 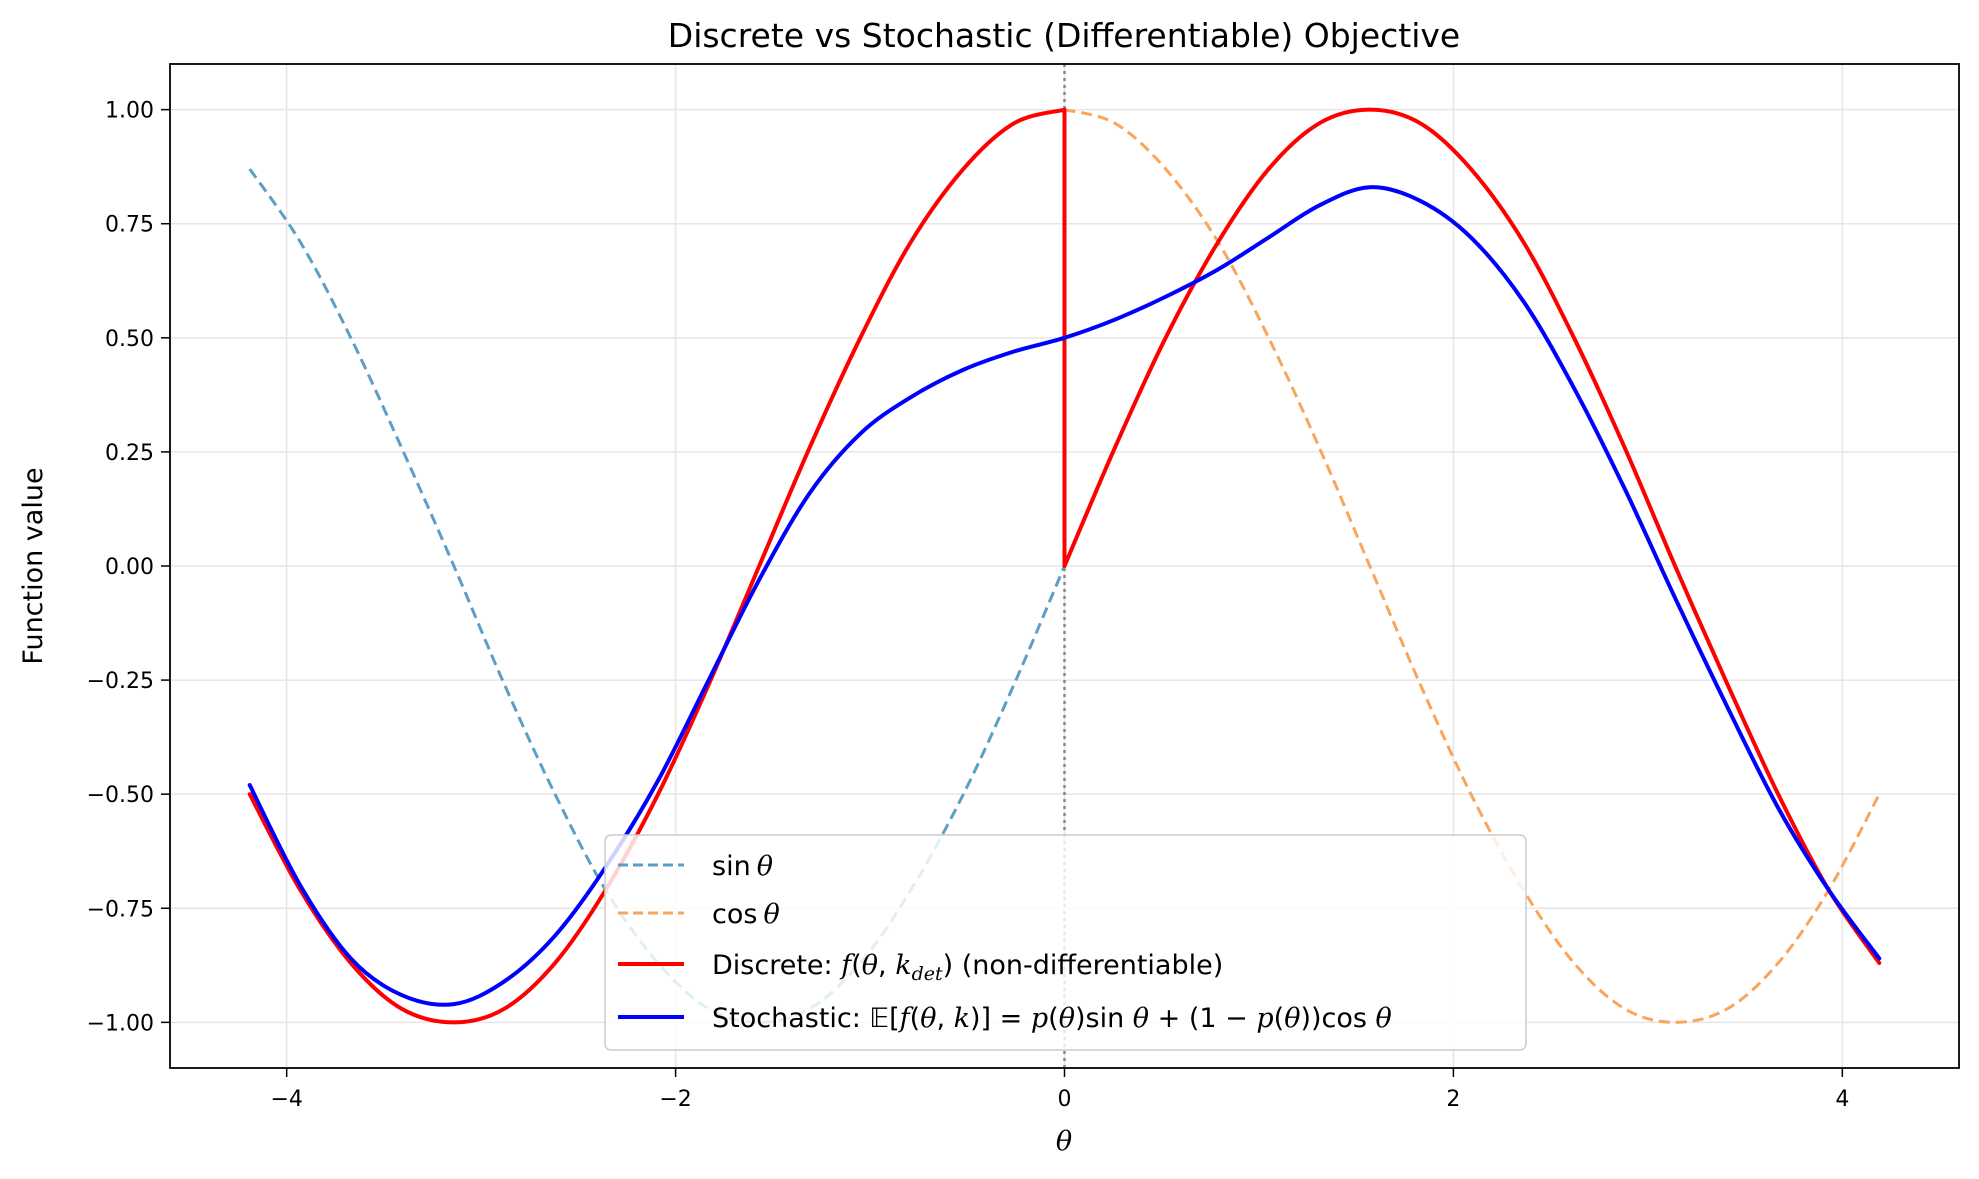 What do you see at coordinates (120, 909) in the screenshot?
I see `y-tick-label: −0.75` at bounding box center [120, 909].